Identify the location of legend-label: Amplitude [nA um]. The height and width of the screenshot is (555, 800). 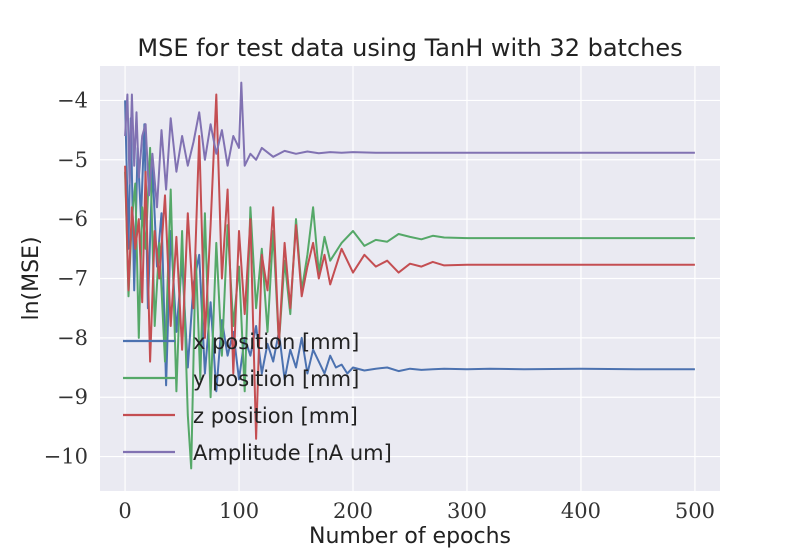
(292, 453).